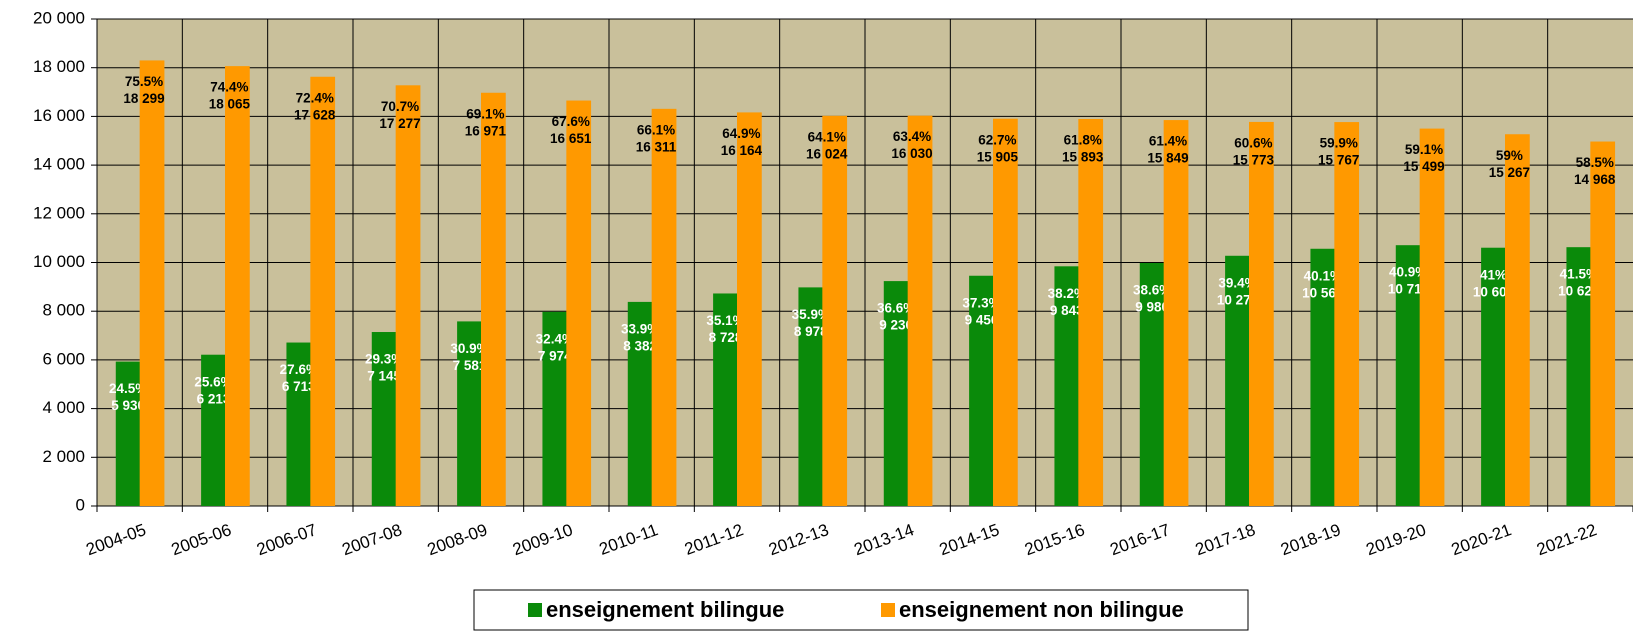 This screenshot has width=1633, height=631. Describe the element at coordinates (1408, 272) in the screenshot. I see `percent-label: 40.9%` at that location.